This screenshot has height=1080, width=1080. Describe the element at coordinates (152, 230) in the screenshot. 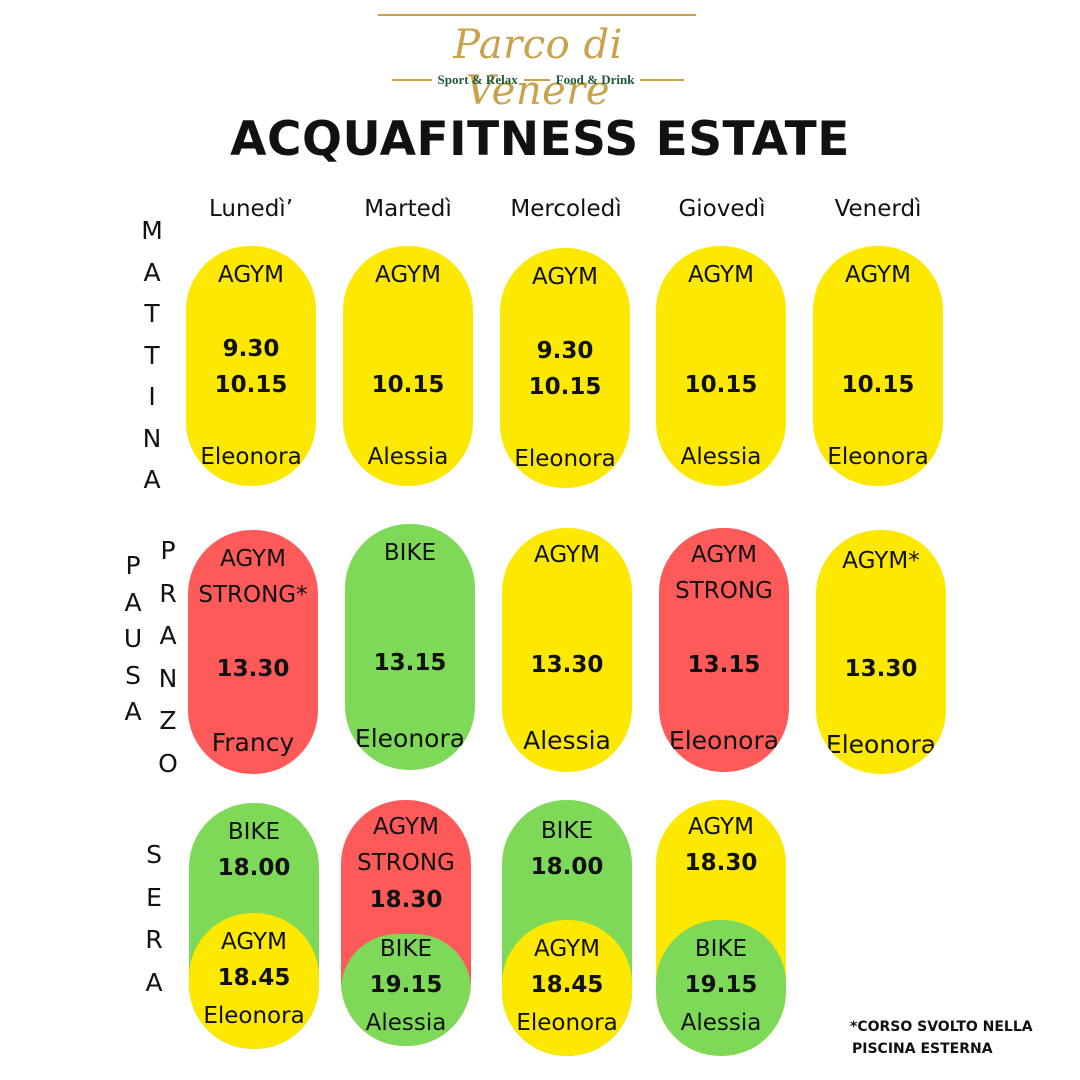

I see `section-letter: M` at that location.